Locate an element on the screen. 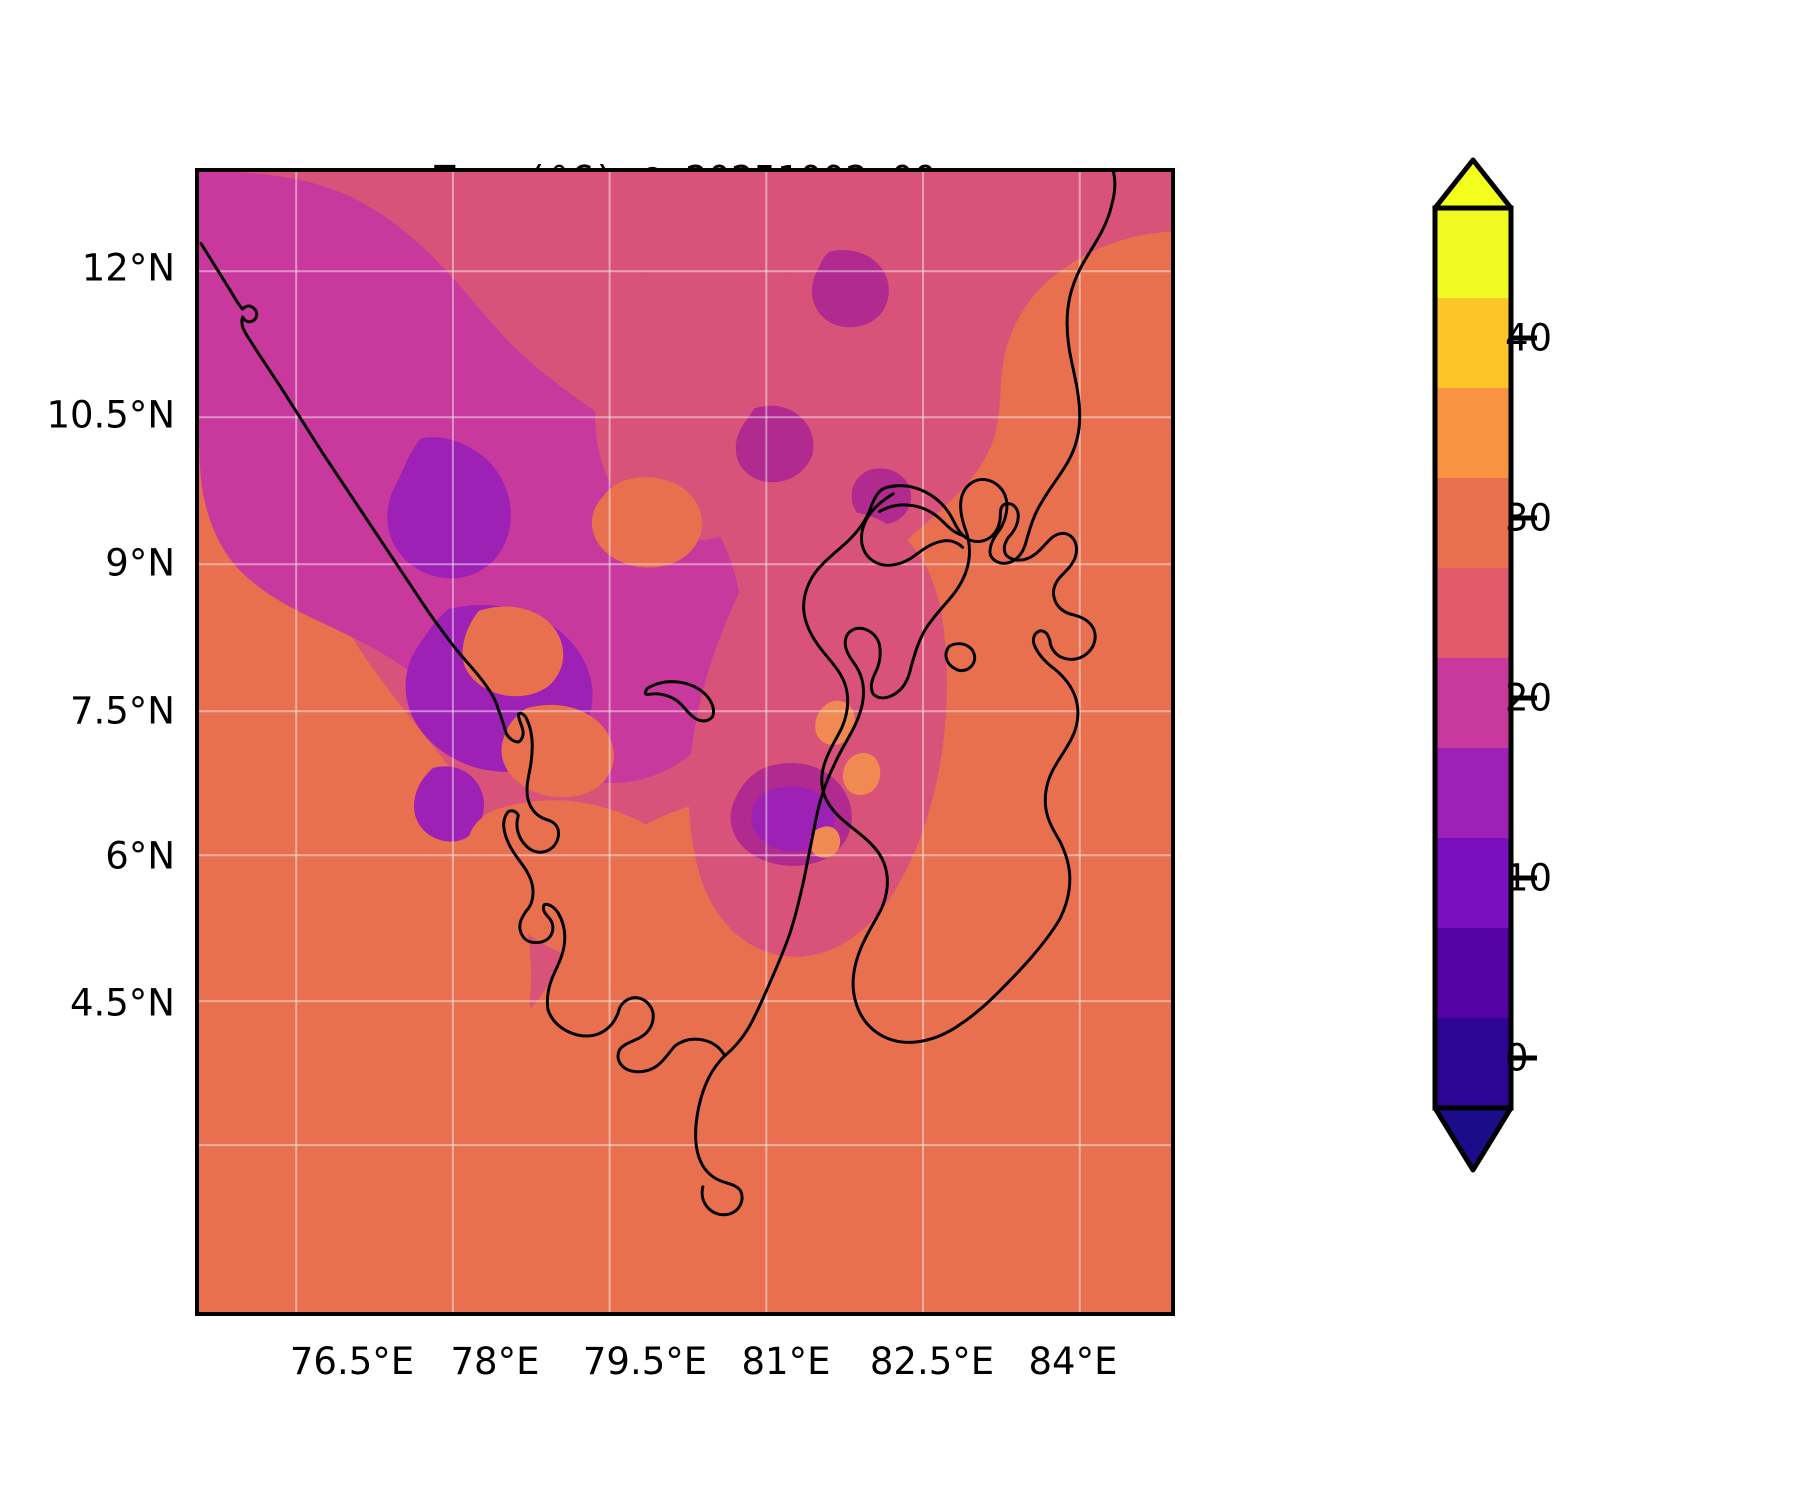 The image size is (1800, 1500). colorbar is located at coordinates (1490, 665).